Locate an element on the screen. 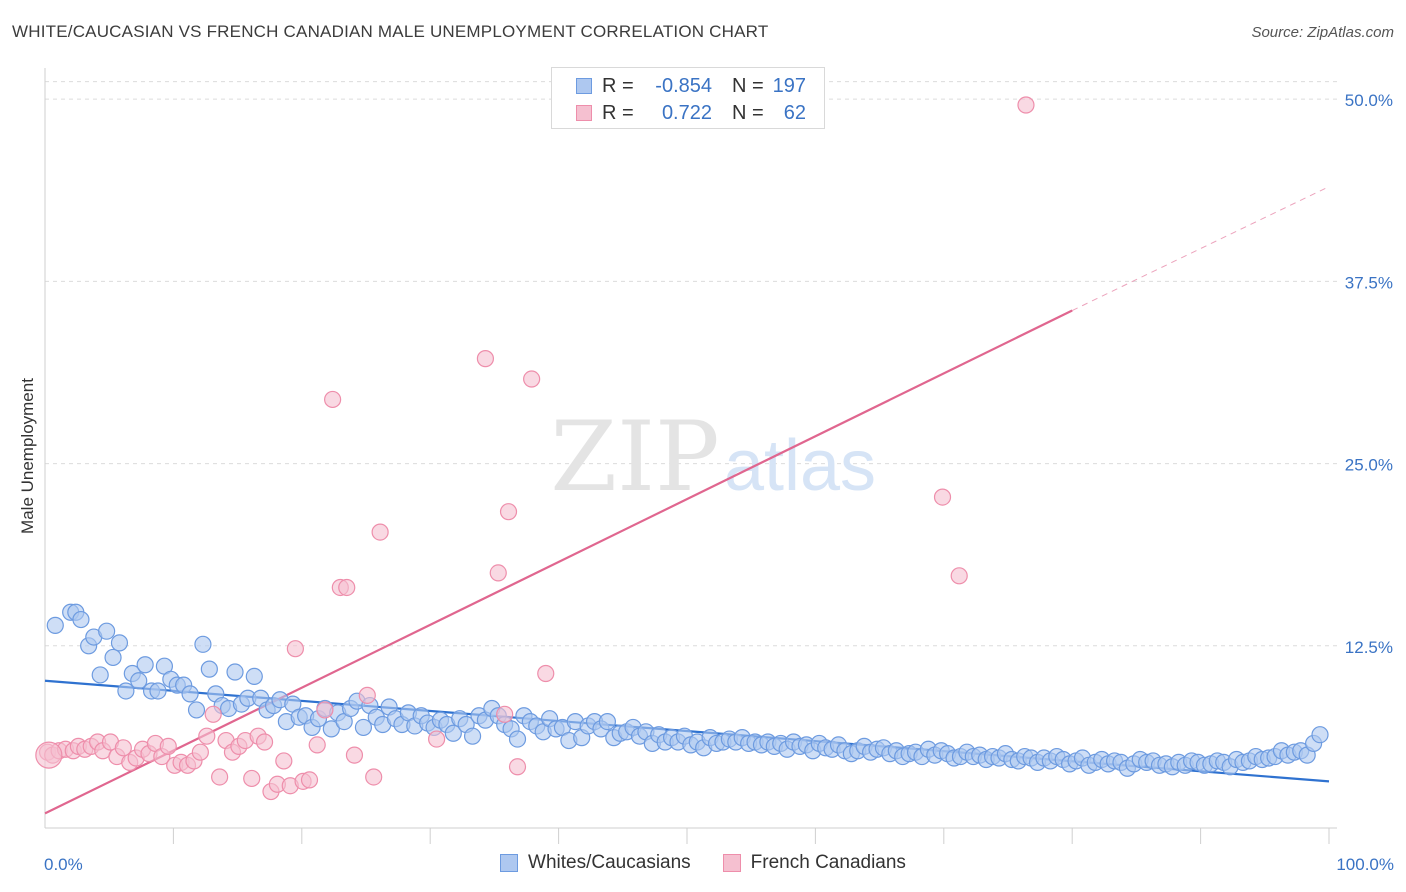 Image resolution: width=1406 pixels, height=892 pixels. watermark-atlas: atlas is located at coordinates (800, 466).